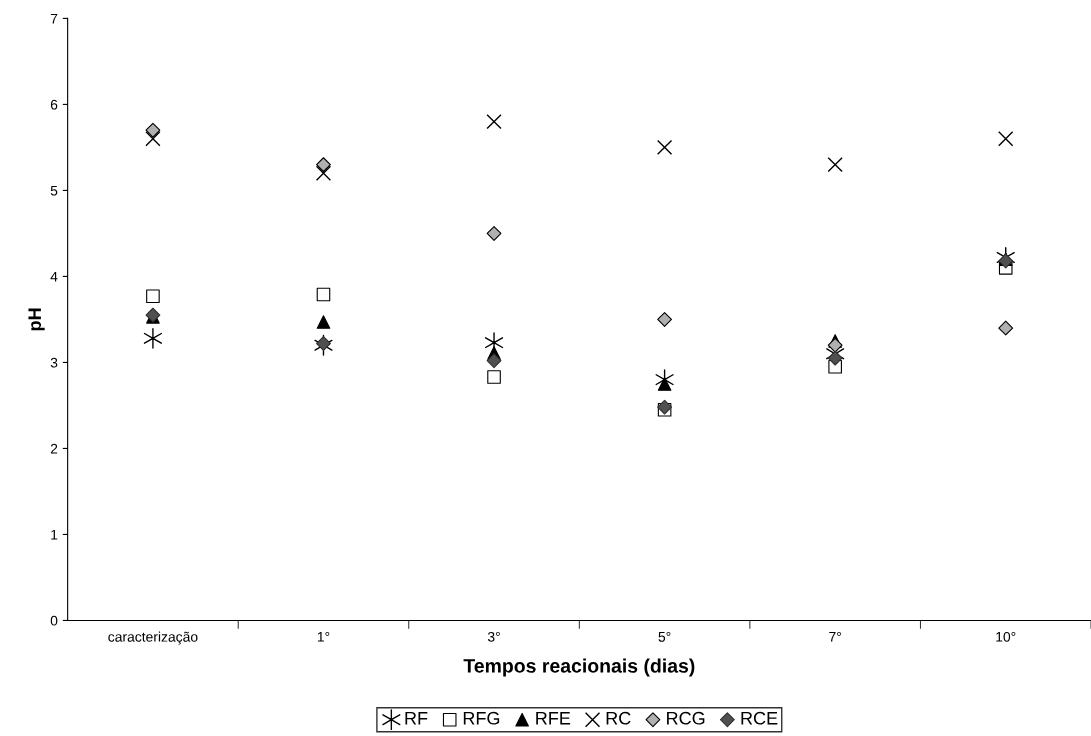 The height and width of the screenshot is (736, 1091). What do you see at coordinates (54, 620) in the screenshot?
I see `y-tick-label: 0` at bounding box center [54, 620].